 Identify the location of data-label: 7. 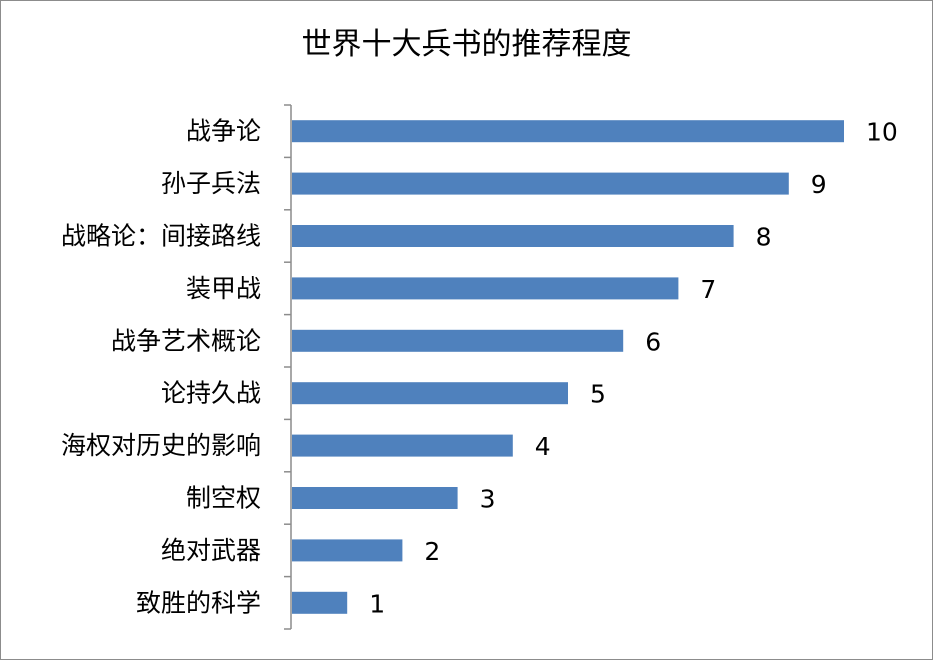
(708, 289).